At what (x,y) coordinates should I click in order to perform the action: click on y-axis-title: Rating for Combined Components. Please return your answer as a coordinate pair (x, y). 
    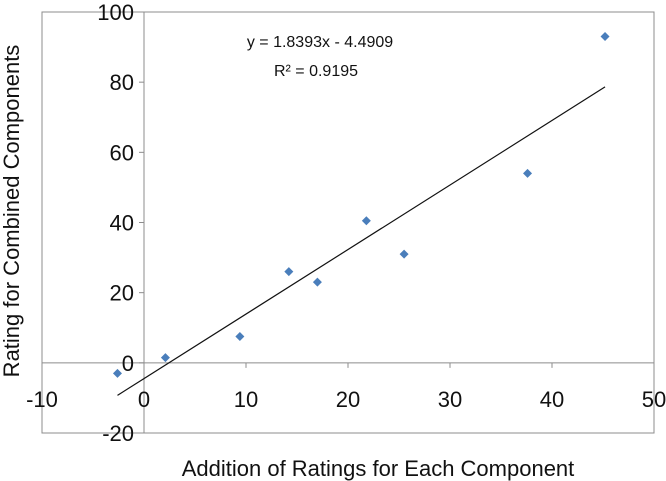
    Looking at the image, I should click on (12, 211).